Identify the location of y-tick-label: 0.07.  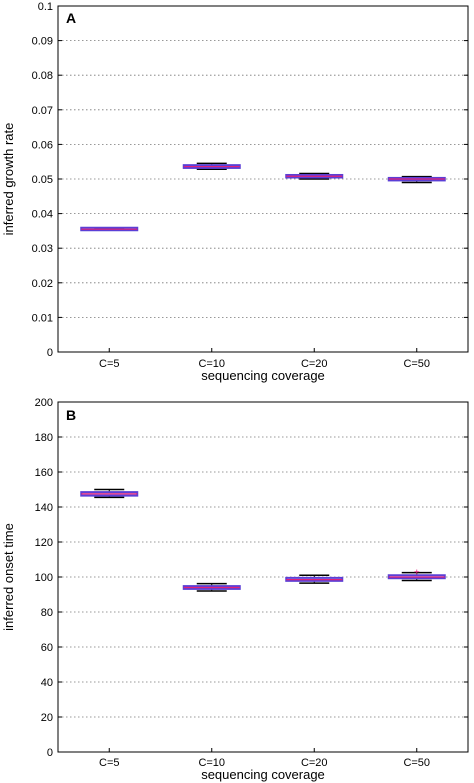
(42, 111).